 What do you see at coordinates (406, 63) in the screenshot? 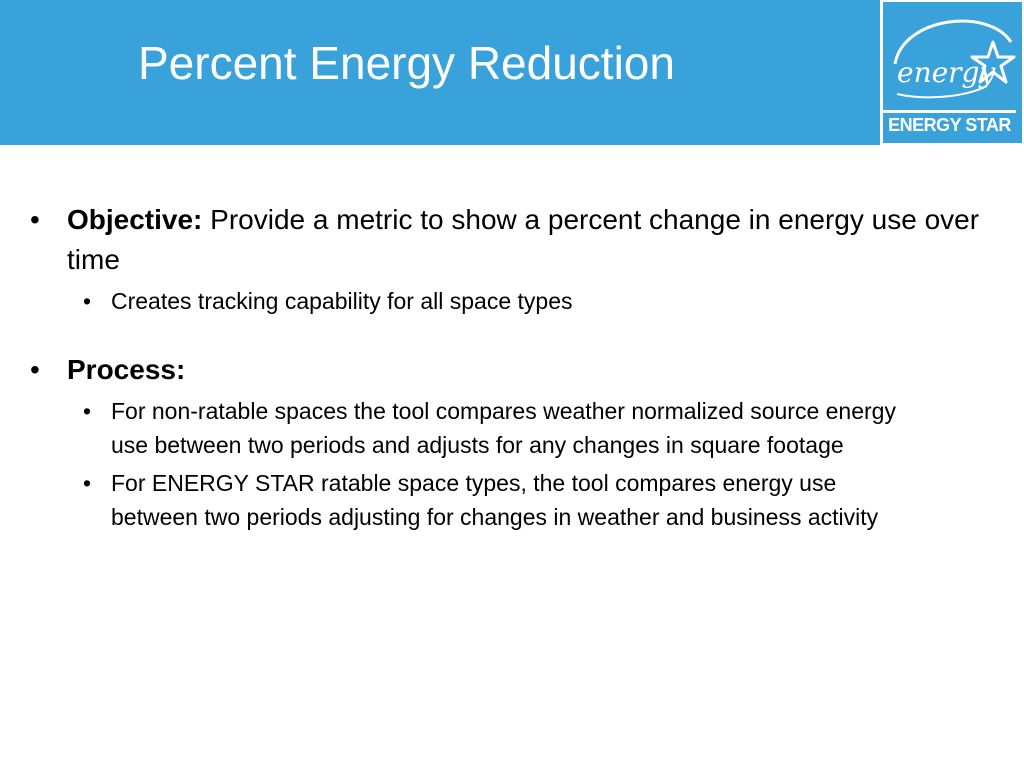
I see `slide-title: Percent Energy Reduction` at bounding box center [406, 63].